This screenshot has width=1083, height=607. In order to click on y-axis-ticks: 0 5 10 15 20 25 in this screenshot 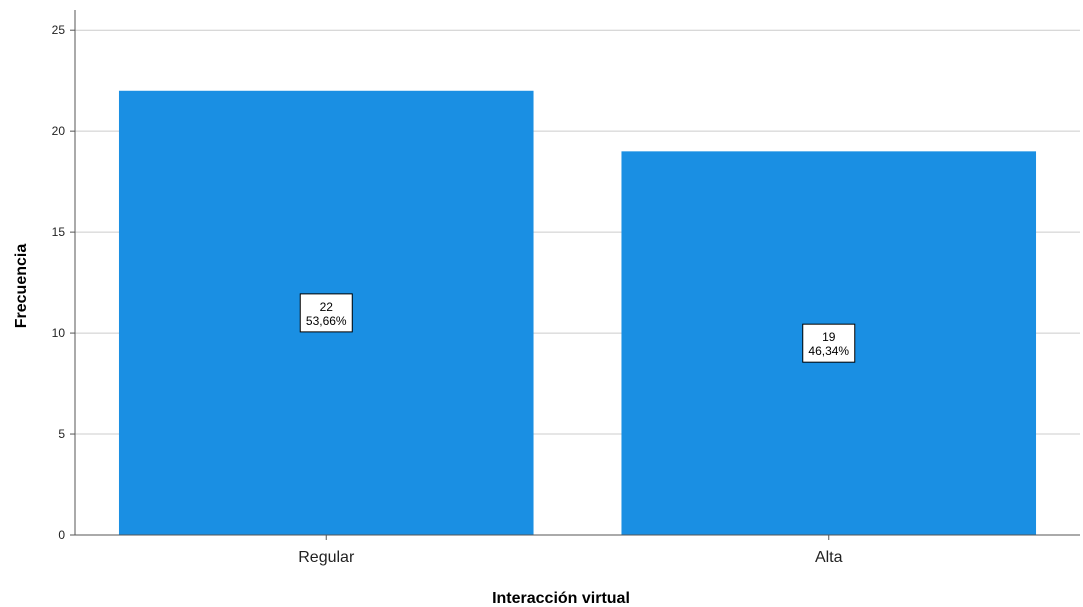, I will do `click(63, 282)`.